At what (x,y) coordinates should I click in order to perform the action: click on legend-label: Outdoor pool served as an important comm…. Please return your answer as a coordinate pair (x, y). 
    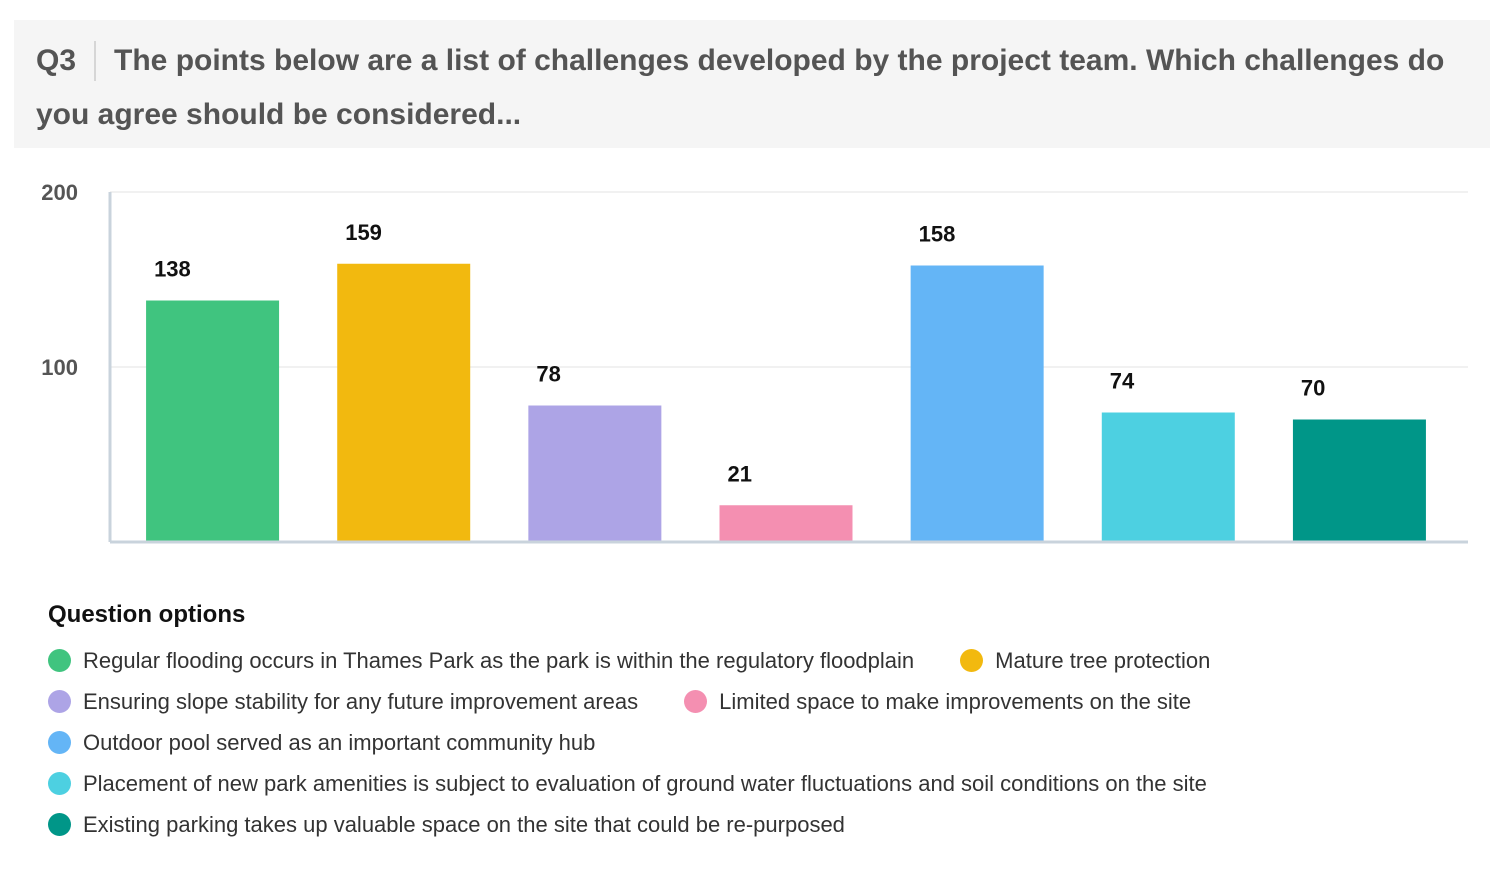
    Looking at the image, I should click on (339, 742).